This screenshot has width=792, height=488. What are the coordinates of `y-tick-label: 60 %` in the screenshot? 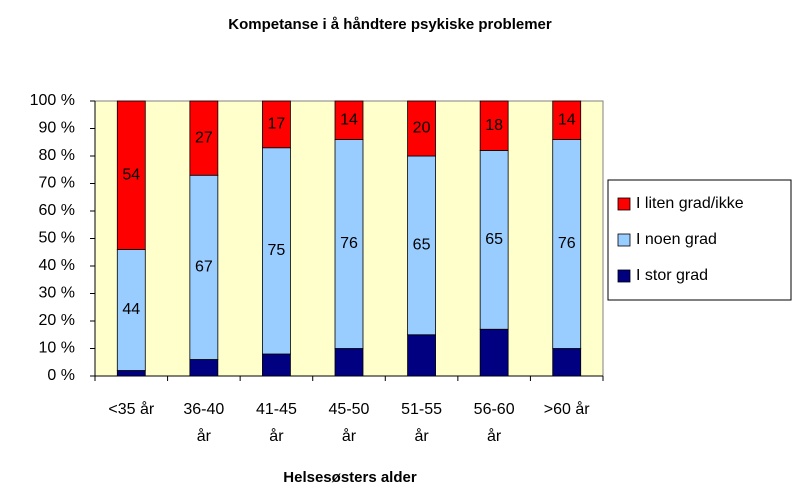 It's located at (57, 210).